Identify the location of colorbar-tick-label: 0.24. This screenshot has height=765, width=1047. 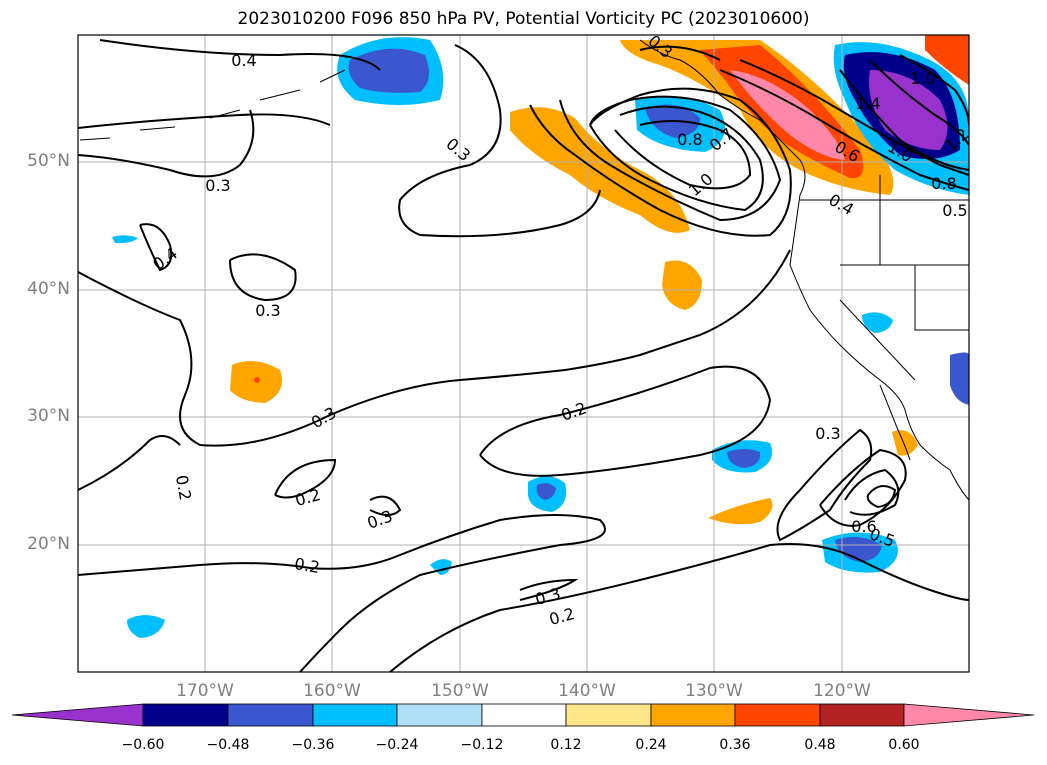
(651, 745).